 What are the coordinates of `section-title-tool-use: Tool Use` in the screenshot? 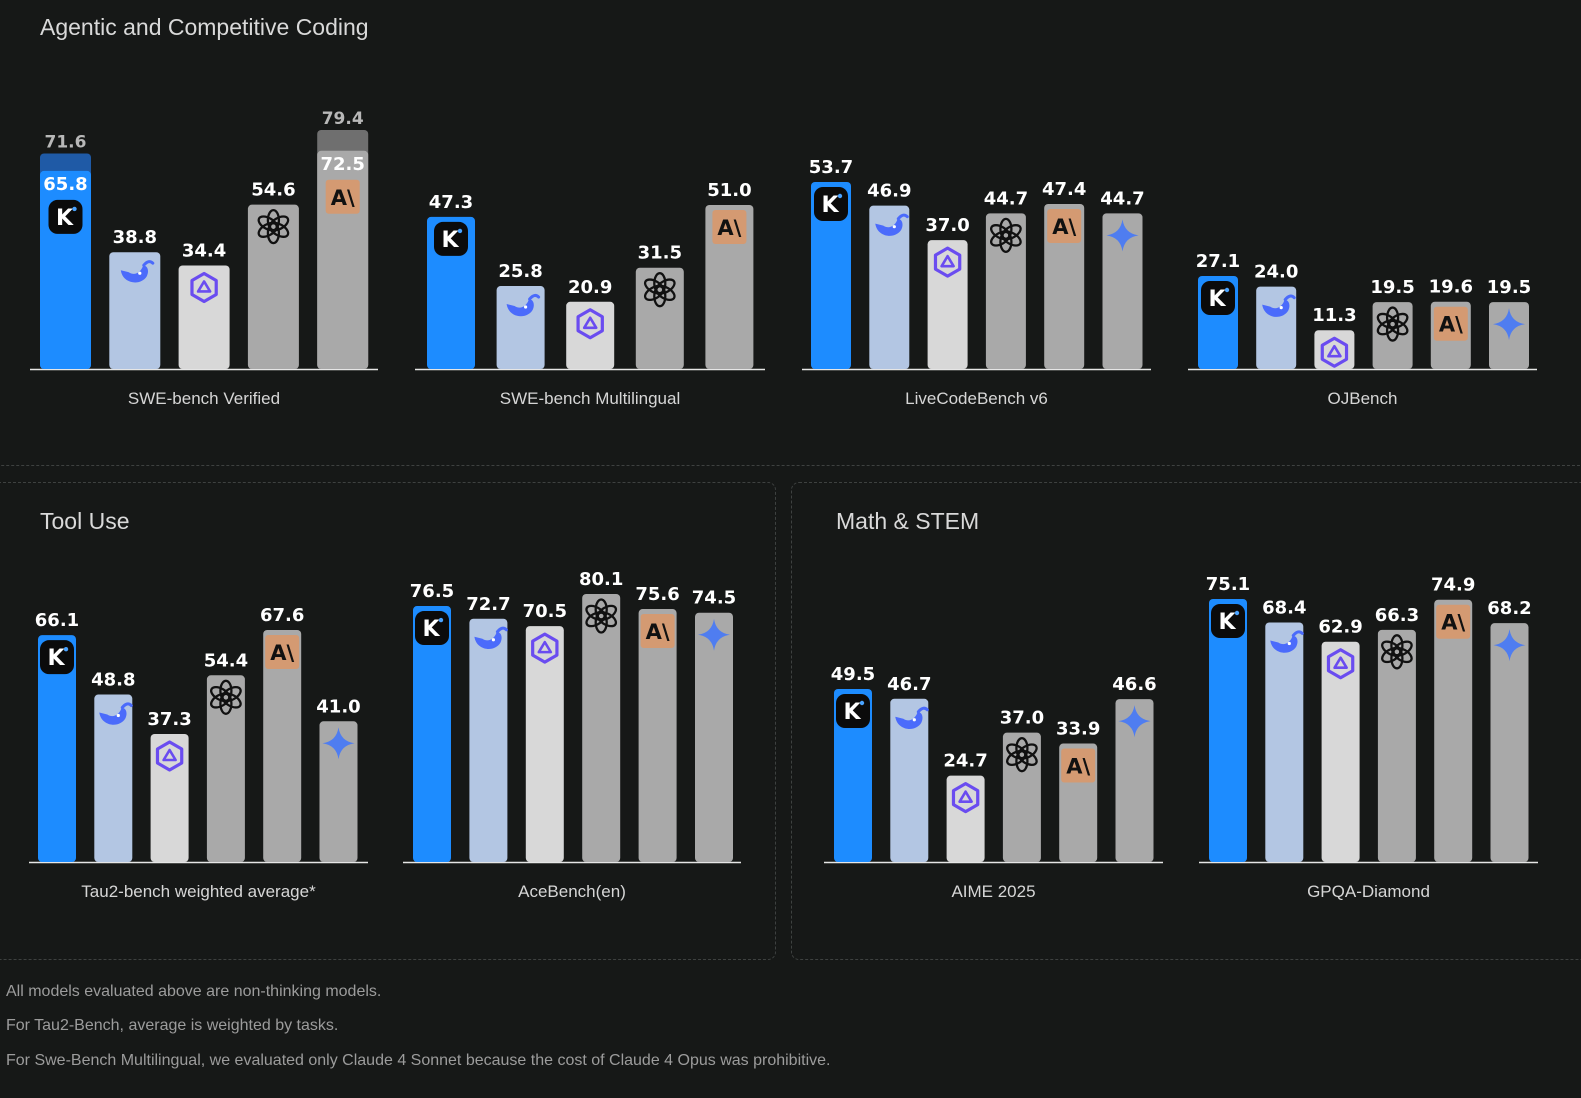 It's located at (85, 521).